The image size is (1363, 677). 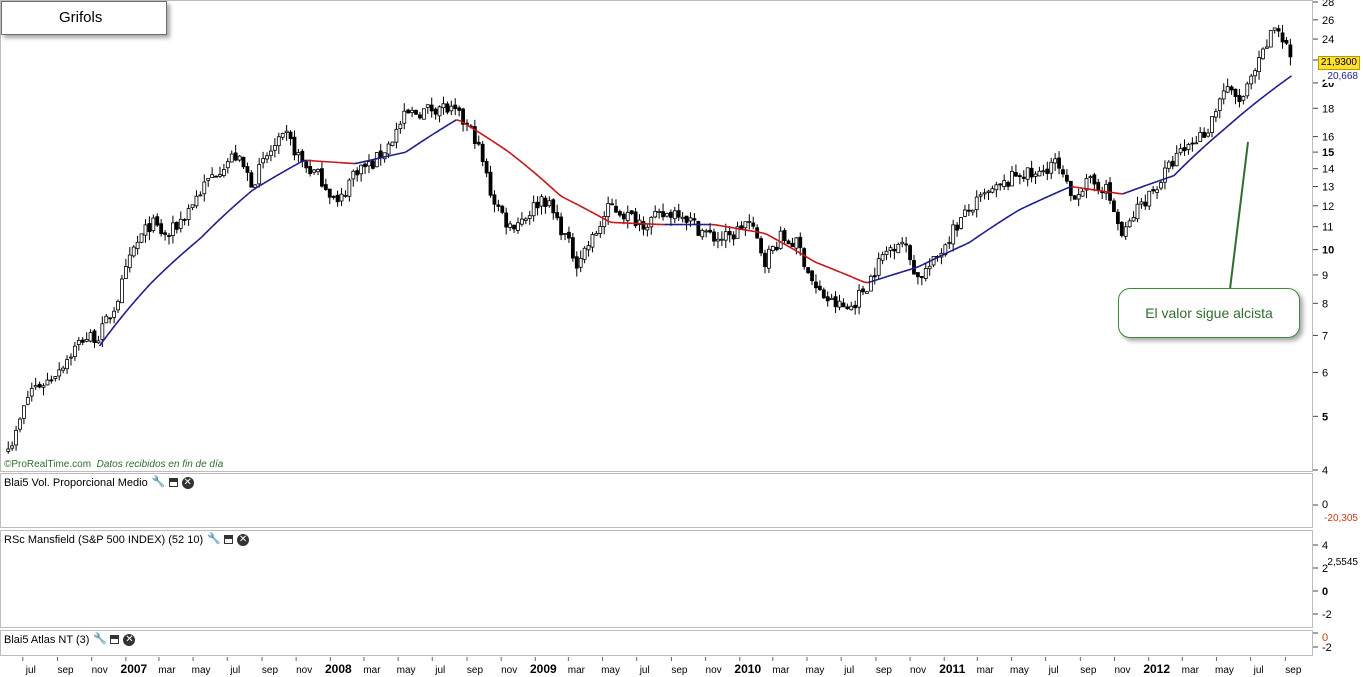 I want to click on volume-indicator-name: Blai5 Vol. Proporcional Medio, so click(x=76, y=482).